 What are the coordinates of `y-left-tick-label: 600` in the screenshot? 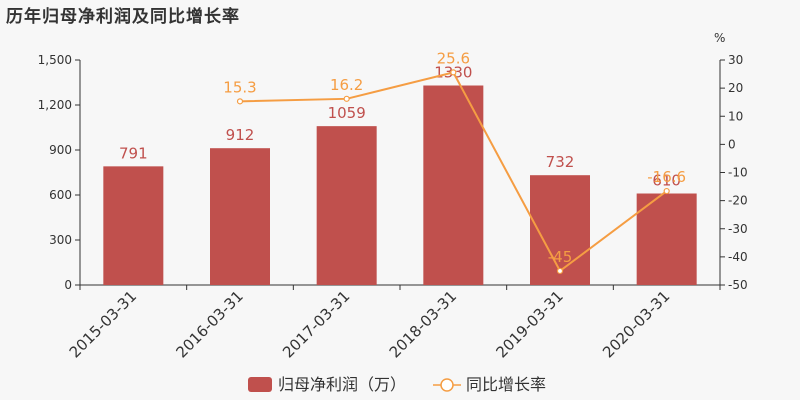 It's located at (60, 195).